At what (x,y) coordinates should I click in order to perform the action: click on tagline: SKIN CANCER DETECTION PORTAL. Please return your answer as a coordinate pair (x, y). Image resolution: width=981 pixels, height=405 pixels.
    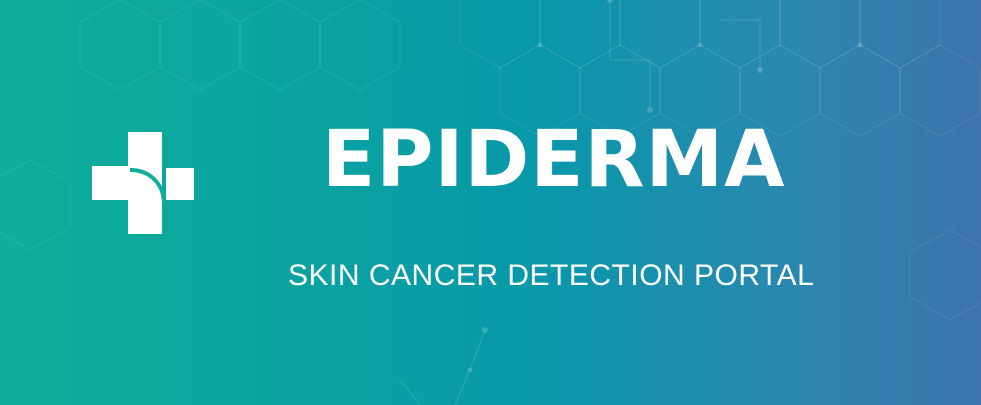
    Looking at the image, I should click on (551, 275).